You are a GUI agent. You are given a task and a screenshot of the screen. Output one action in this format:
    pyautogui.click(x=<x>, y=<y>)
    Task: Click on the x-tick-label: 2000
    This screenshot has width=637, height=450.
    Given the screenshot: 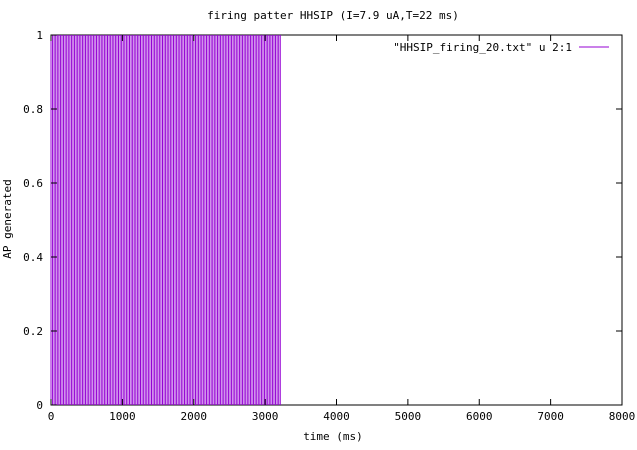 What is the action you would take?
    pyautogui.click(x=194, y=416)
    